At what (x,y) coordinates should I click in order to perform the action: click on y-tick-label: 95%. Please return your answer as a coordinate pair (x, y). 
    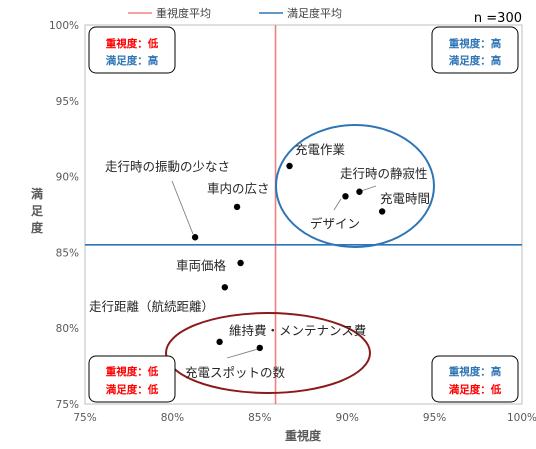
    Looking at the image, I should click on (67, 102).